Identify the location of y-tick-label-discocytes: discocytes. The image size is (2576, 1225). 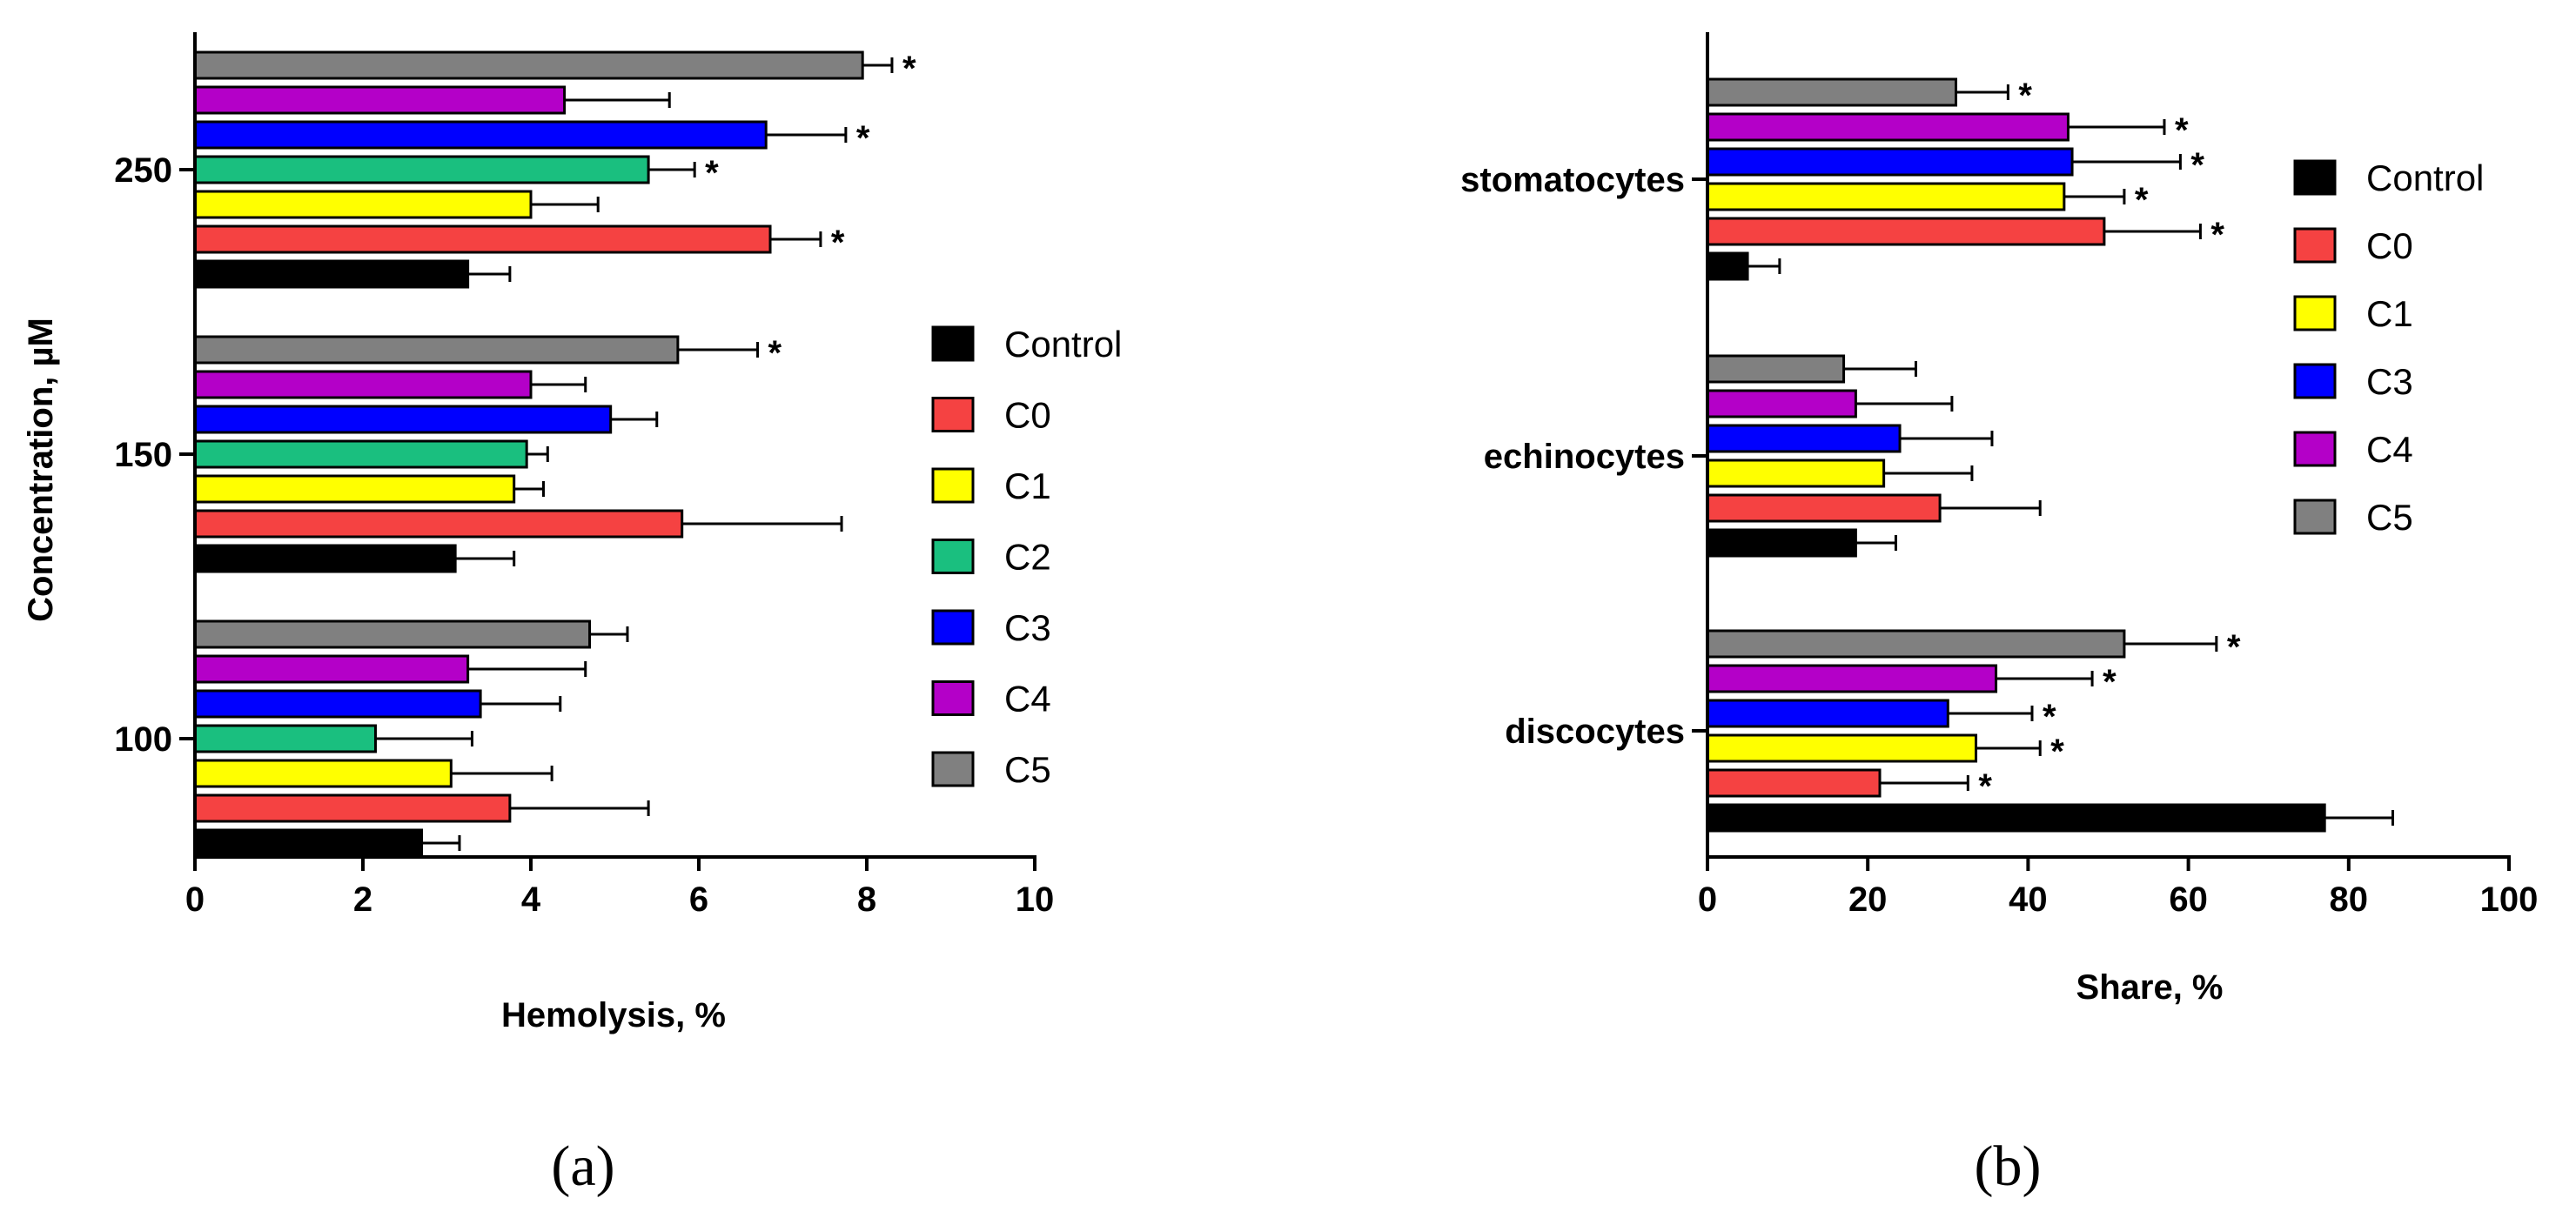
(1595, 732).